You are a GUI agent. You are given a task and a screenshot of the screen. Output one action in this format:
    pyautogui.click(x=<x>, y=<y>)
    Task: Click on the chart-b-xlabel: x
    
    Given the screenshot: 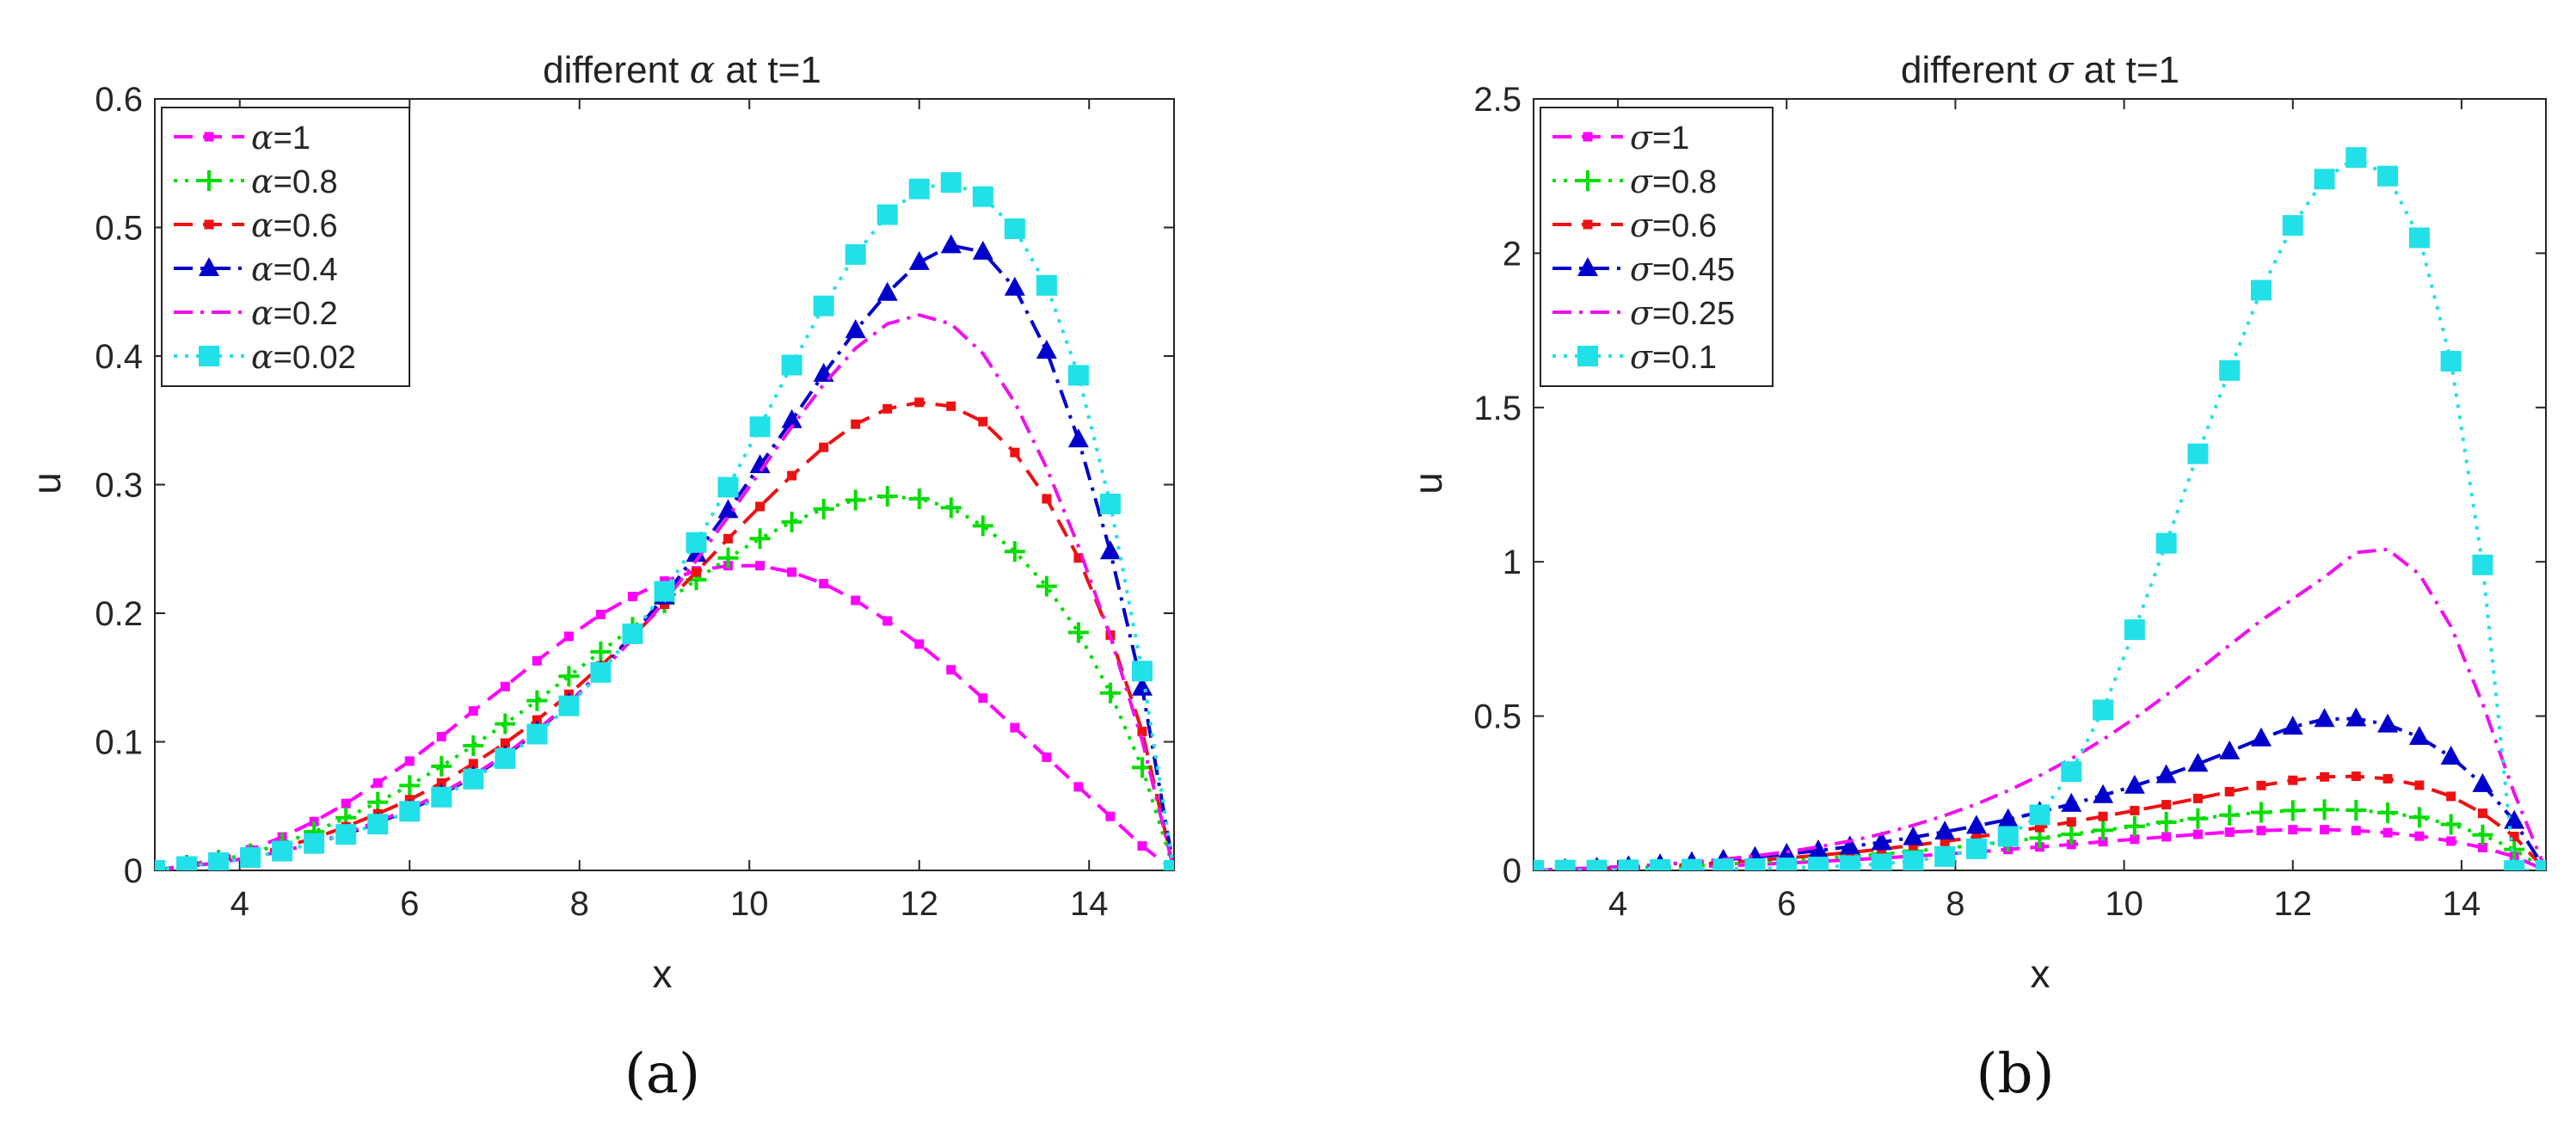 What is the action you would take?
    pyautogui.click(x=2040, y=973)
    